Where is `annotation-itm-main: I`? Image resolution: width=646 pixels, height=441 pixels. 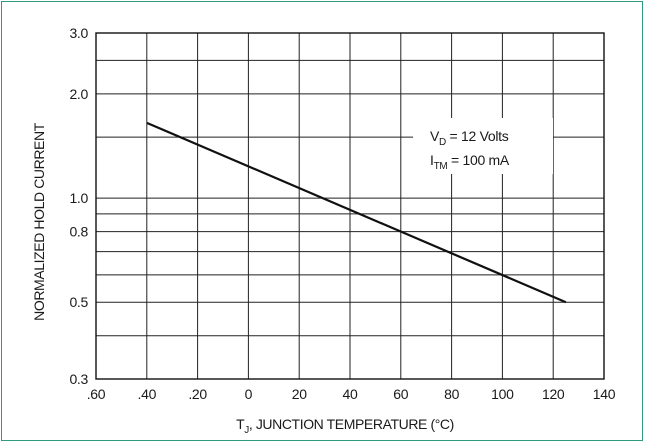 annotation-itm-main: I is located at coordinates (432, 160).